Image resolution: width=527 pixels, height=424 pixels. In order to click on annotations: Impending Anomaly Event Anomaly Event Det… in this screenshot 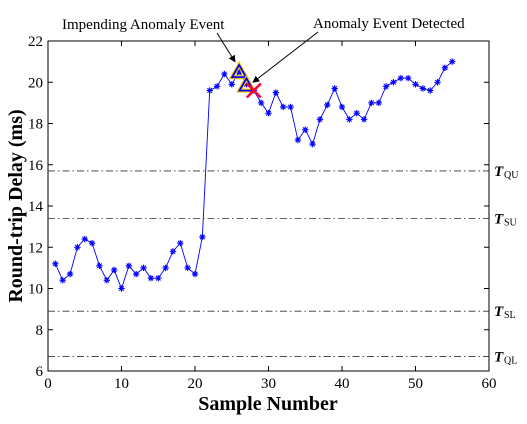, I will do `click(263, 49)`.